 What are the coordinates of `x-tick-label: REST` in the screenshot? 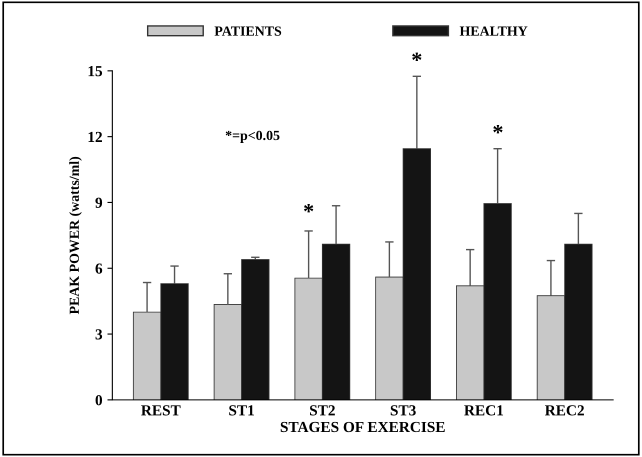 It's located at (161, 410).